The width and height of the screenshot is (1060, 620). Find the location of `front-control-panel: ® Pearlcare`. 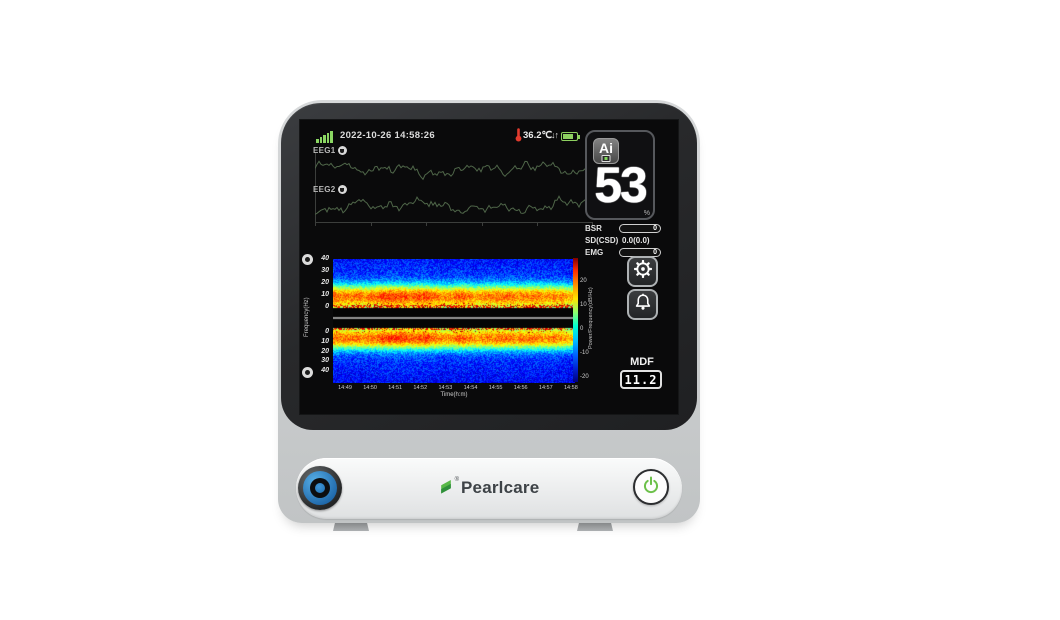

front-control-panel: ® Pearlcare is located at coordinates (489, 488).